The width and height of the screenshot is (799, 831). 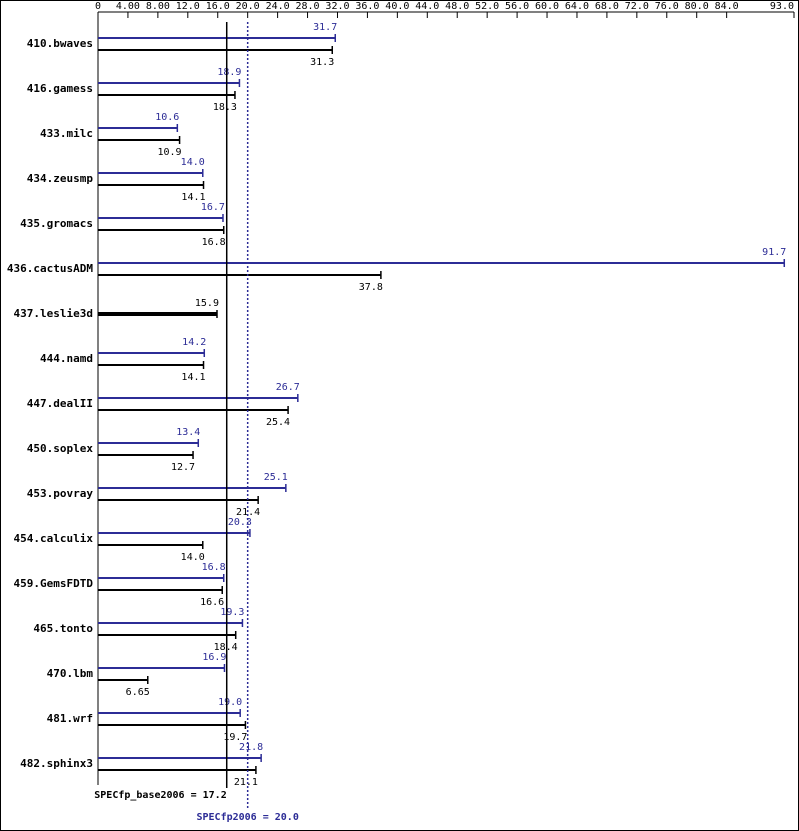 I want to click on category-label: 459.GemsFDTD, so click(x=54, y=583).